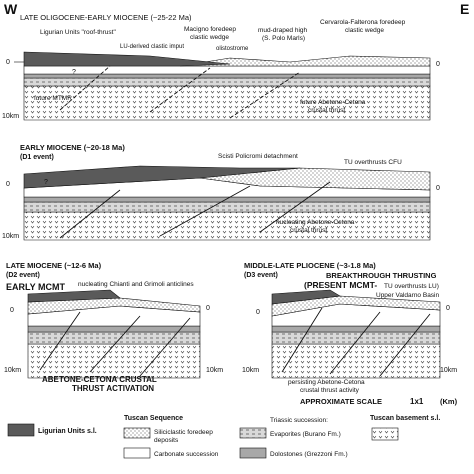 The image size is (474, 474). What do you see at coordinates (53, 98) in the screenshot?
I see `label-future-mtmr: future MTMR` at bounding box center [53, 98].